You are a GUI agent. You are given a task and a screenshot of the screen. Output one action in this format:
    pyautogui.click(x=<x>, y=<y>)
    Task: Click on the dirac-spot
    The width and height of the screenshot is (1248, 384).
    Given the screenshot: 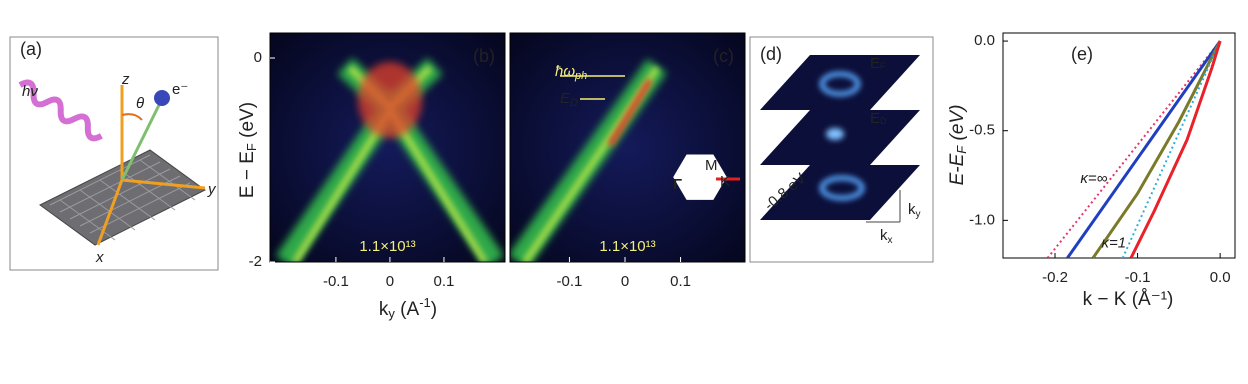 What is the action you would take?
    pyautogui.click(x=835, y=134)
    